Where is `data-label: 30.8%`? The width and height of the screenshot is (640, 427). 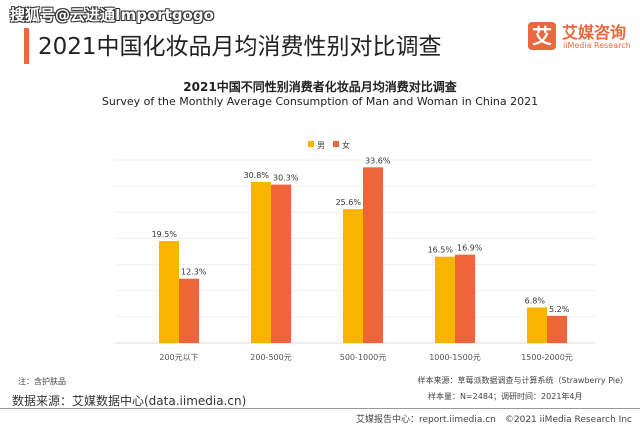
data-label: 30.8% is located at coordinates (257, 175).